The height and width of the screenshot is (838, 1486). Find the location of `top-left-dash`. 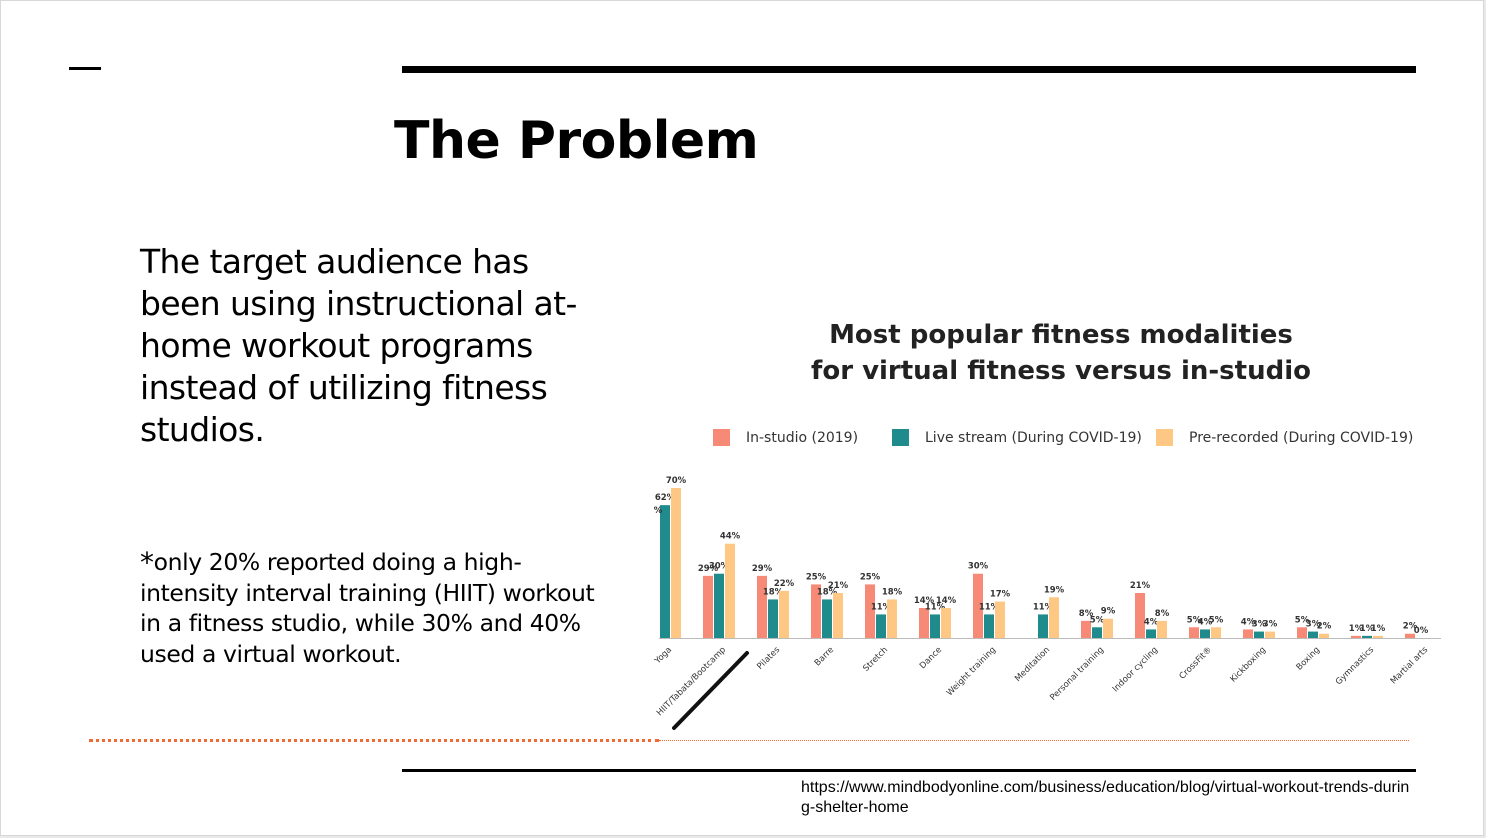

top-left-dash is located at coordinates (85, 68).